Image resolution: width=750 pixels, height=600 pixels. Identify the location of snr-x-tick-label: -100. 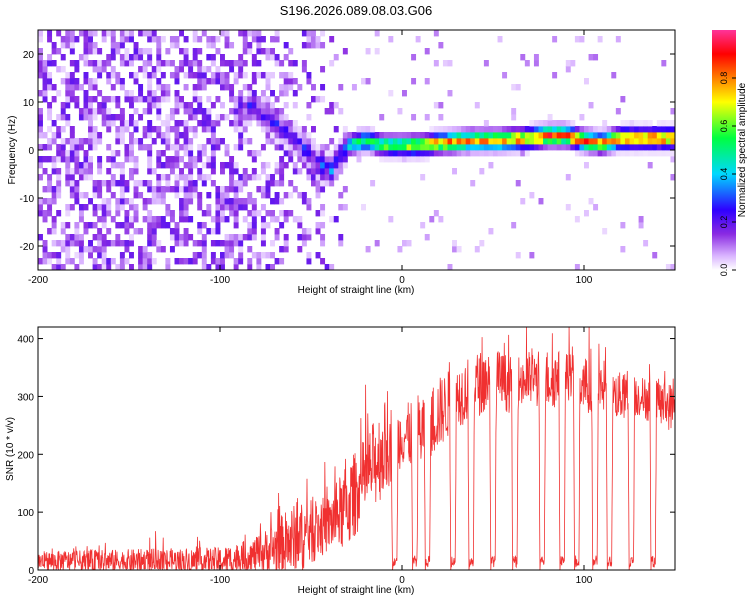
(220, 580).